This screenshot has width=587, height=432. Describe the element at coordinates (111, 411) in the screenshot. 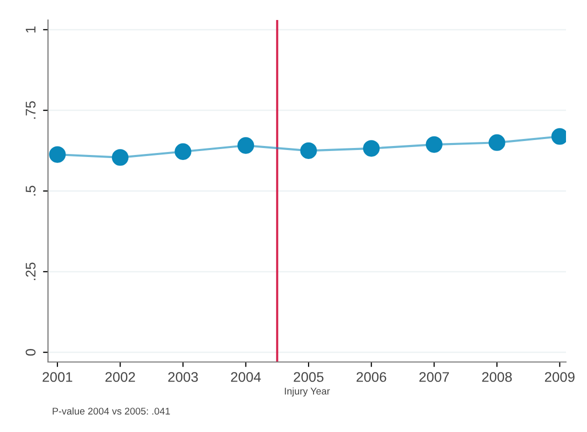

I see `text: P-value 2004 vs 2005: .041` at that location.